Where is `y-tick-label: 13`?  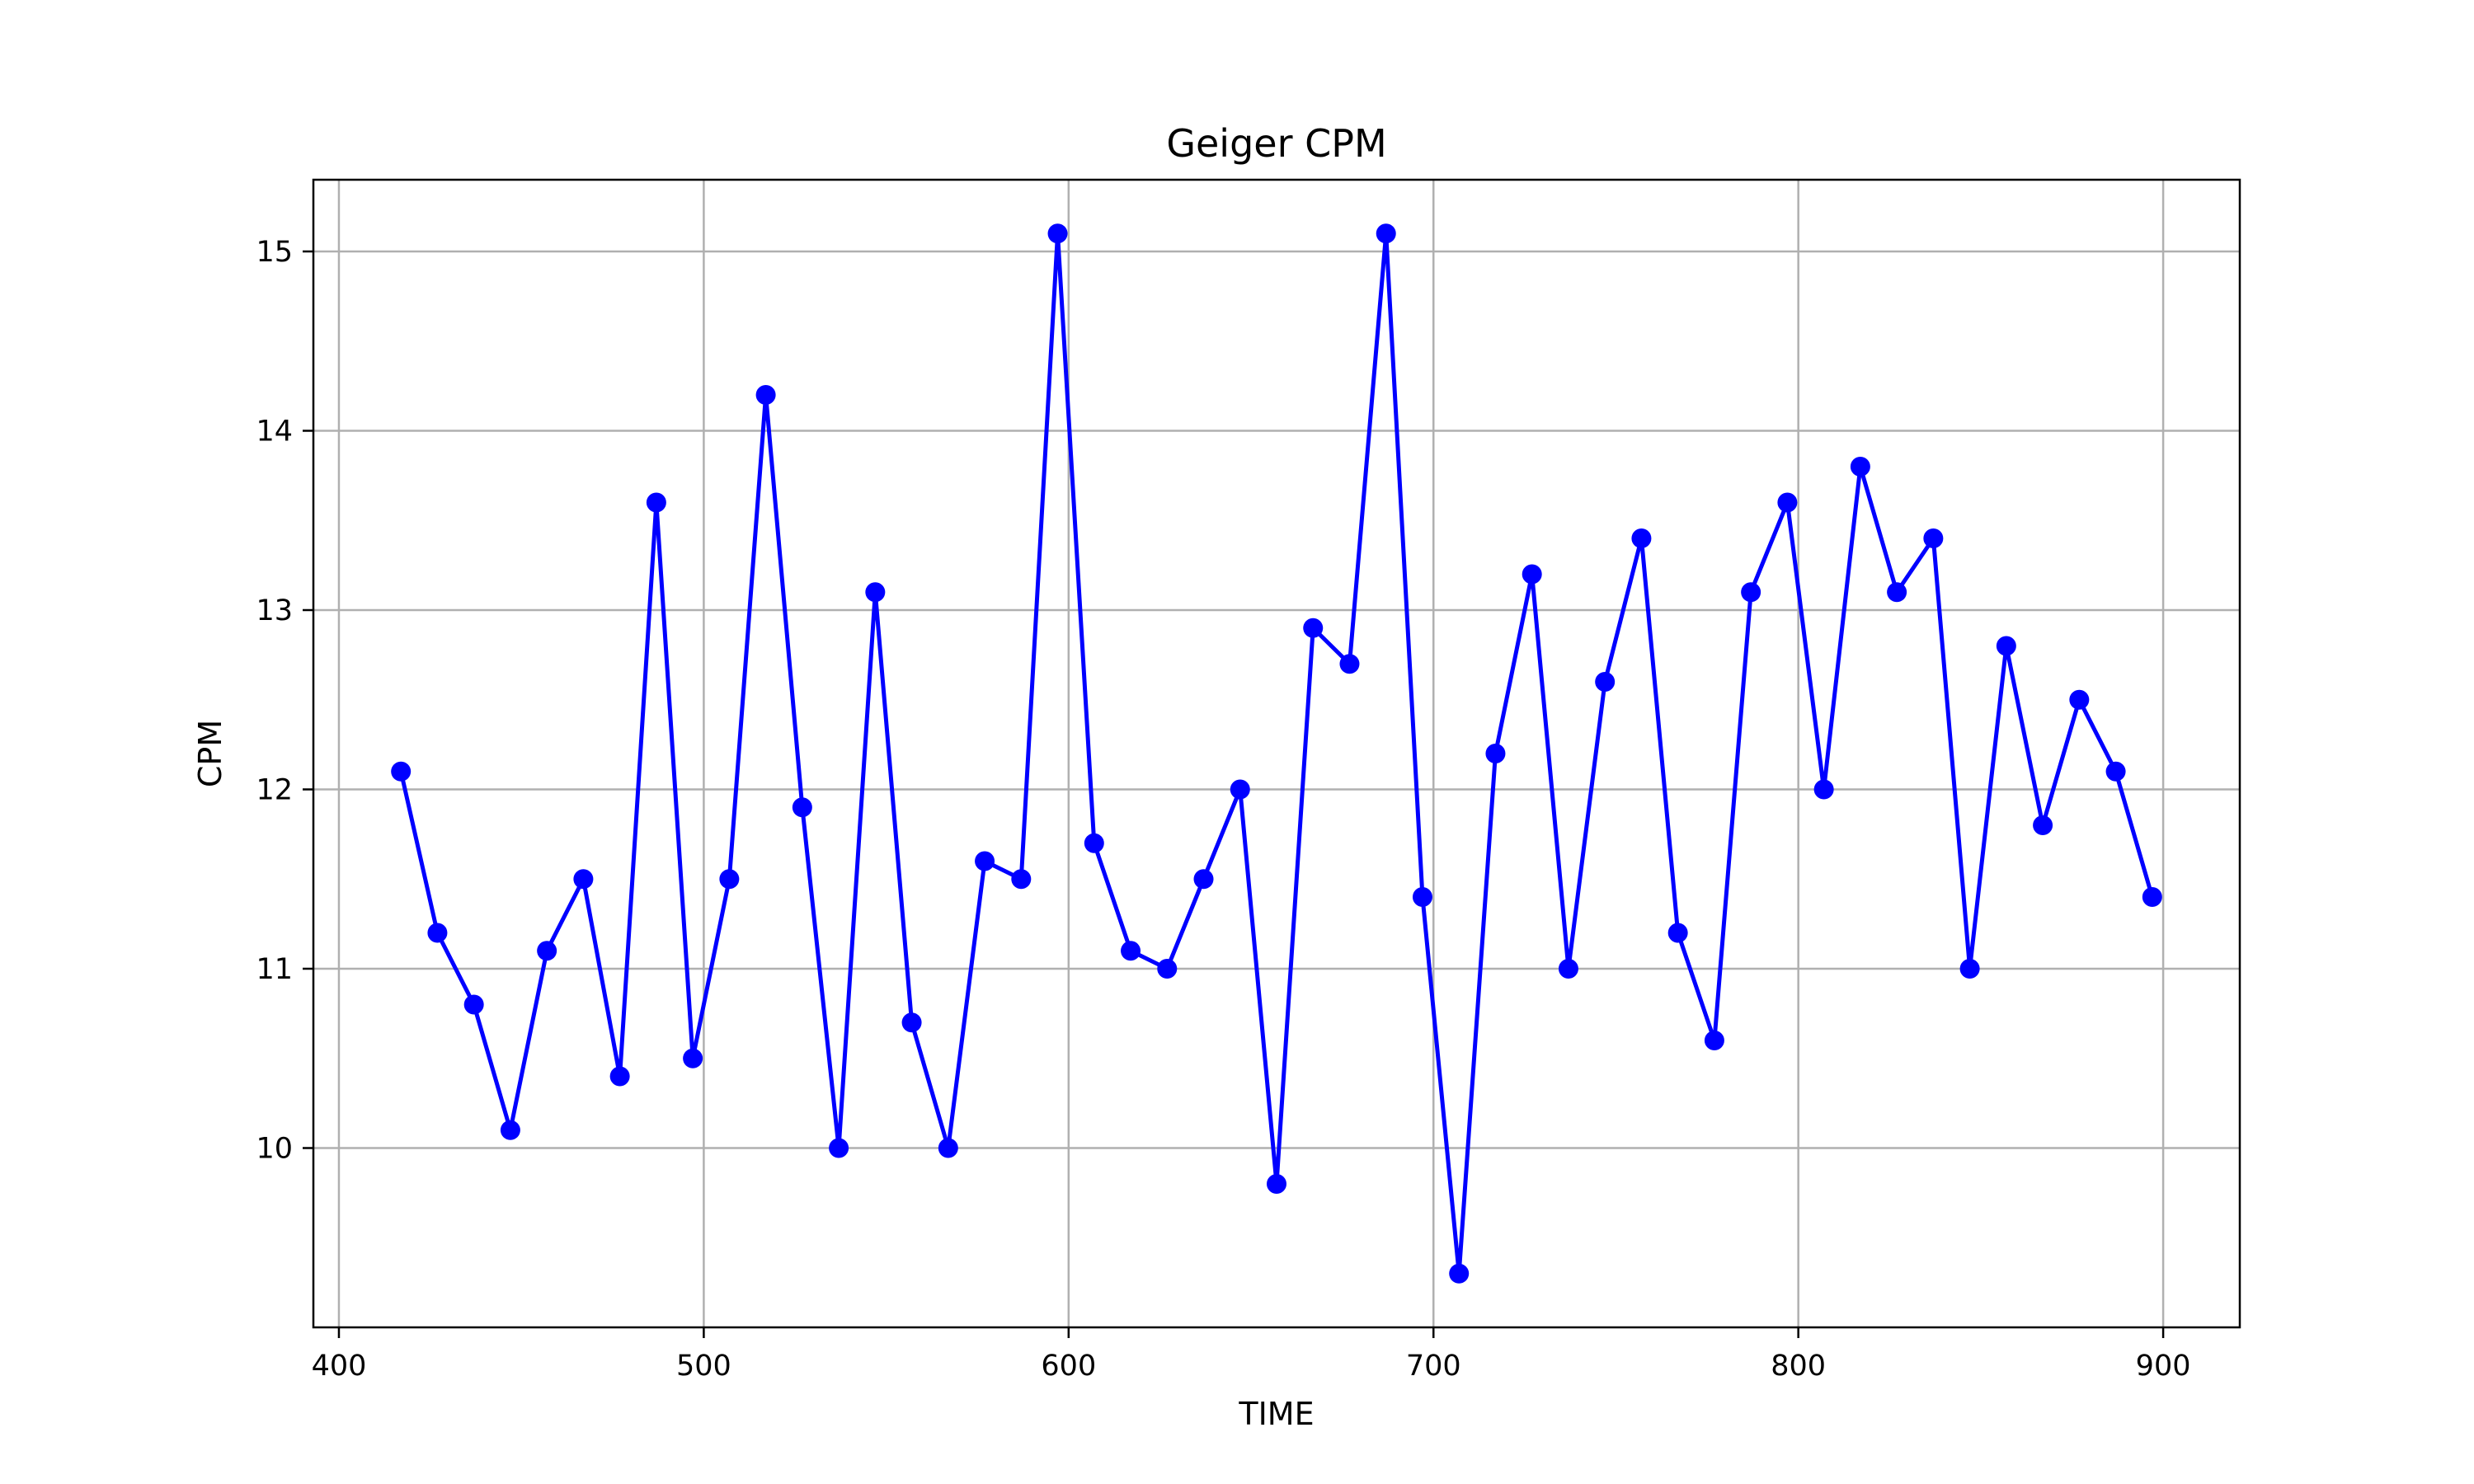
y-tick-label: 13 is located at coordinates (274, 610).